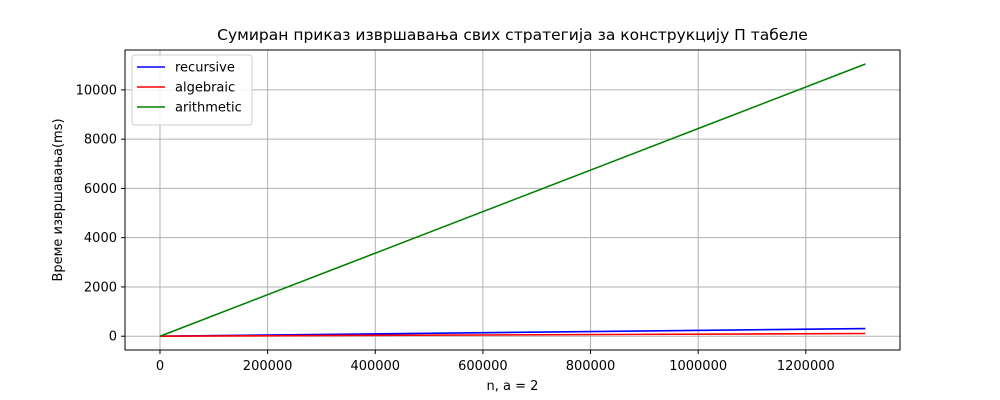 This screenshot has width=1000, height=400. What do you see at coordinates (483, 366) in the screenshot?
I see `x-tick-label: 600000` at bounding box center [483, 366].